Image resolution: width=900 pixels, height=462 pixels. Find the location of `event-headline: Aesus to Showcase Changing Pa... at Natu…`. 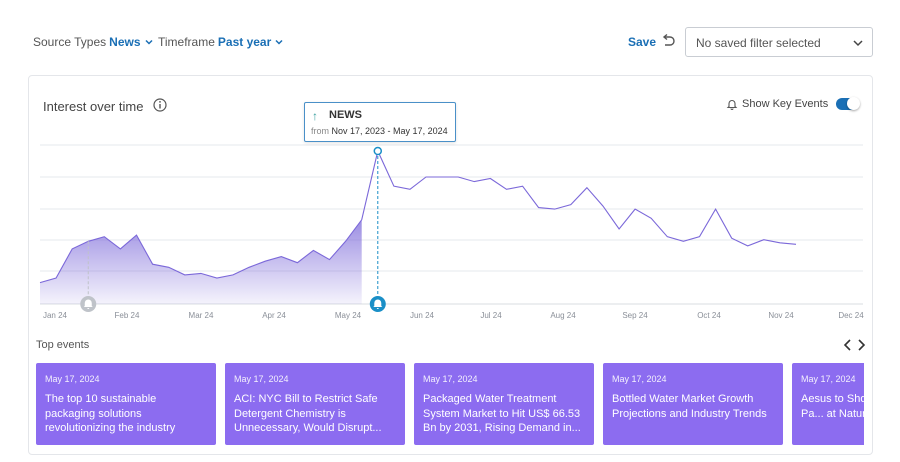

event-headline: Aesus to Showcase Changing Pa... at Natu… is located at coordinates (832, 406).